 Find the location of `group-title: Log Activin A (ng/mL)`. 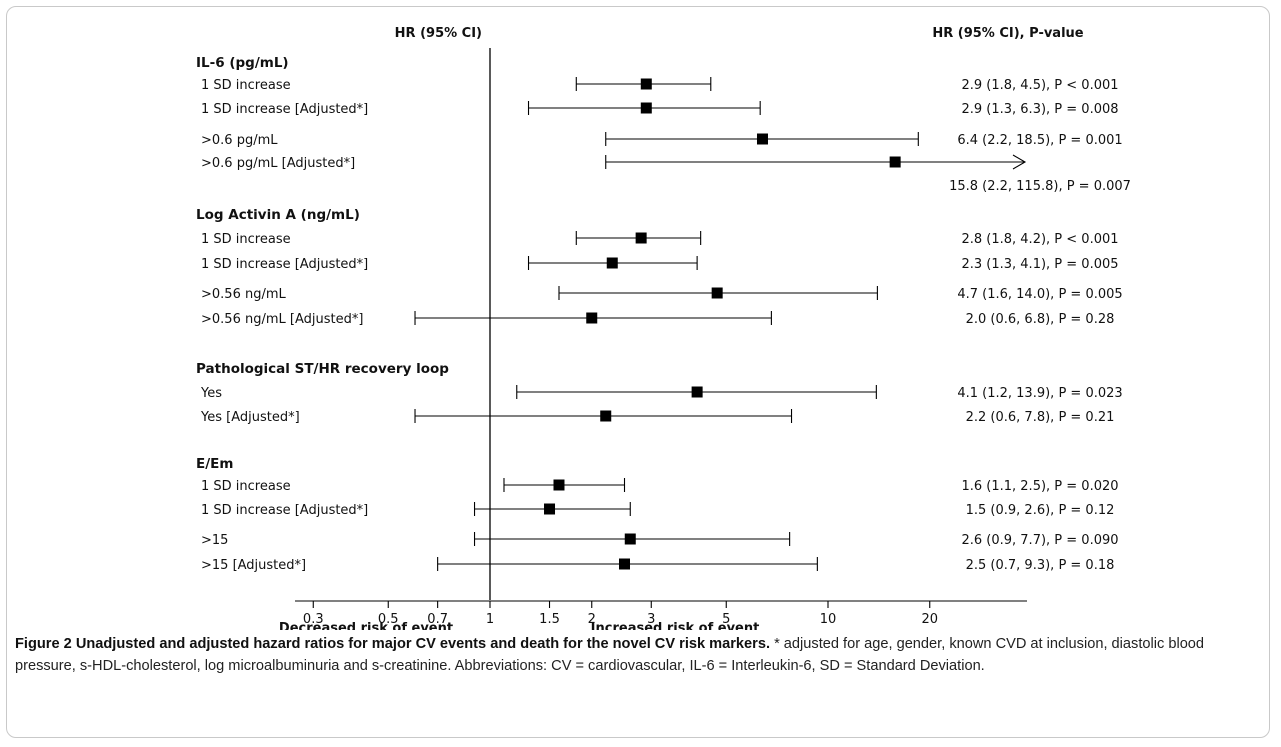

group-title: Log Activin A (ng/mL) is located at coordinates (278, 215).